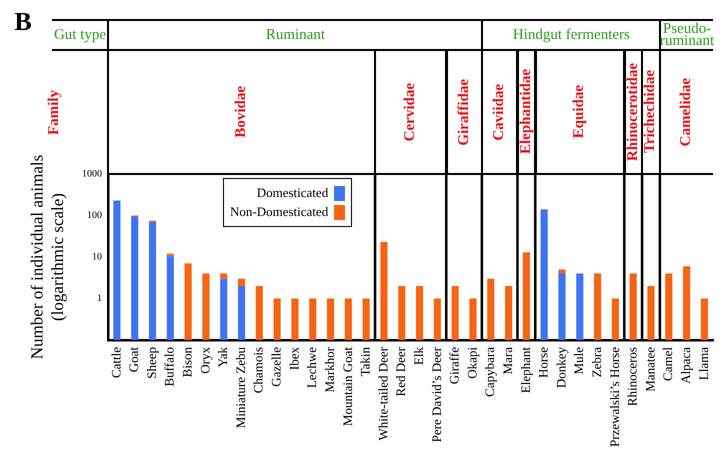 The image size is (723, 459). Describe the element at coordinates (454, 365) in the screenshot. I see `x-tick-label: Giraffe` at that location.